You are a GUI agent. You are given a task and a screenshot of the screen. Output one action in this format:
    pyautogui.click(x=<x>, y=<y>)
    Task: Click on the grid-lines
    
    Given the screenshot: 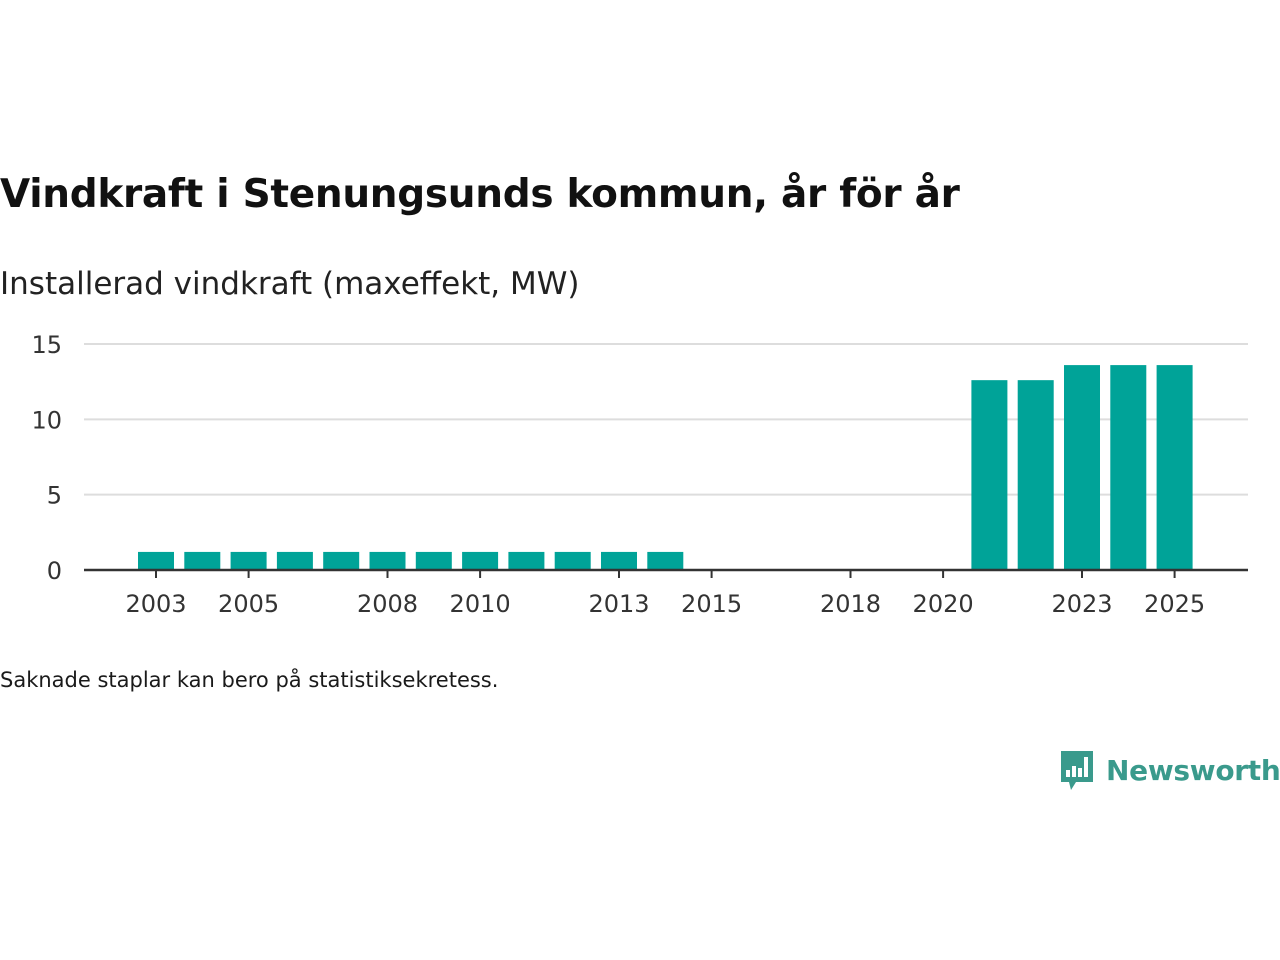 What is the action you would take?
    pyautogui.click(x=666, y=419)
    